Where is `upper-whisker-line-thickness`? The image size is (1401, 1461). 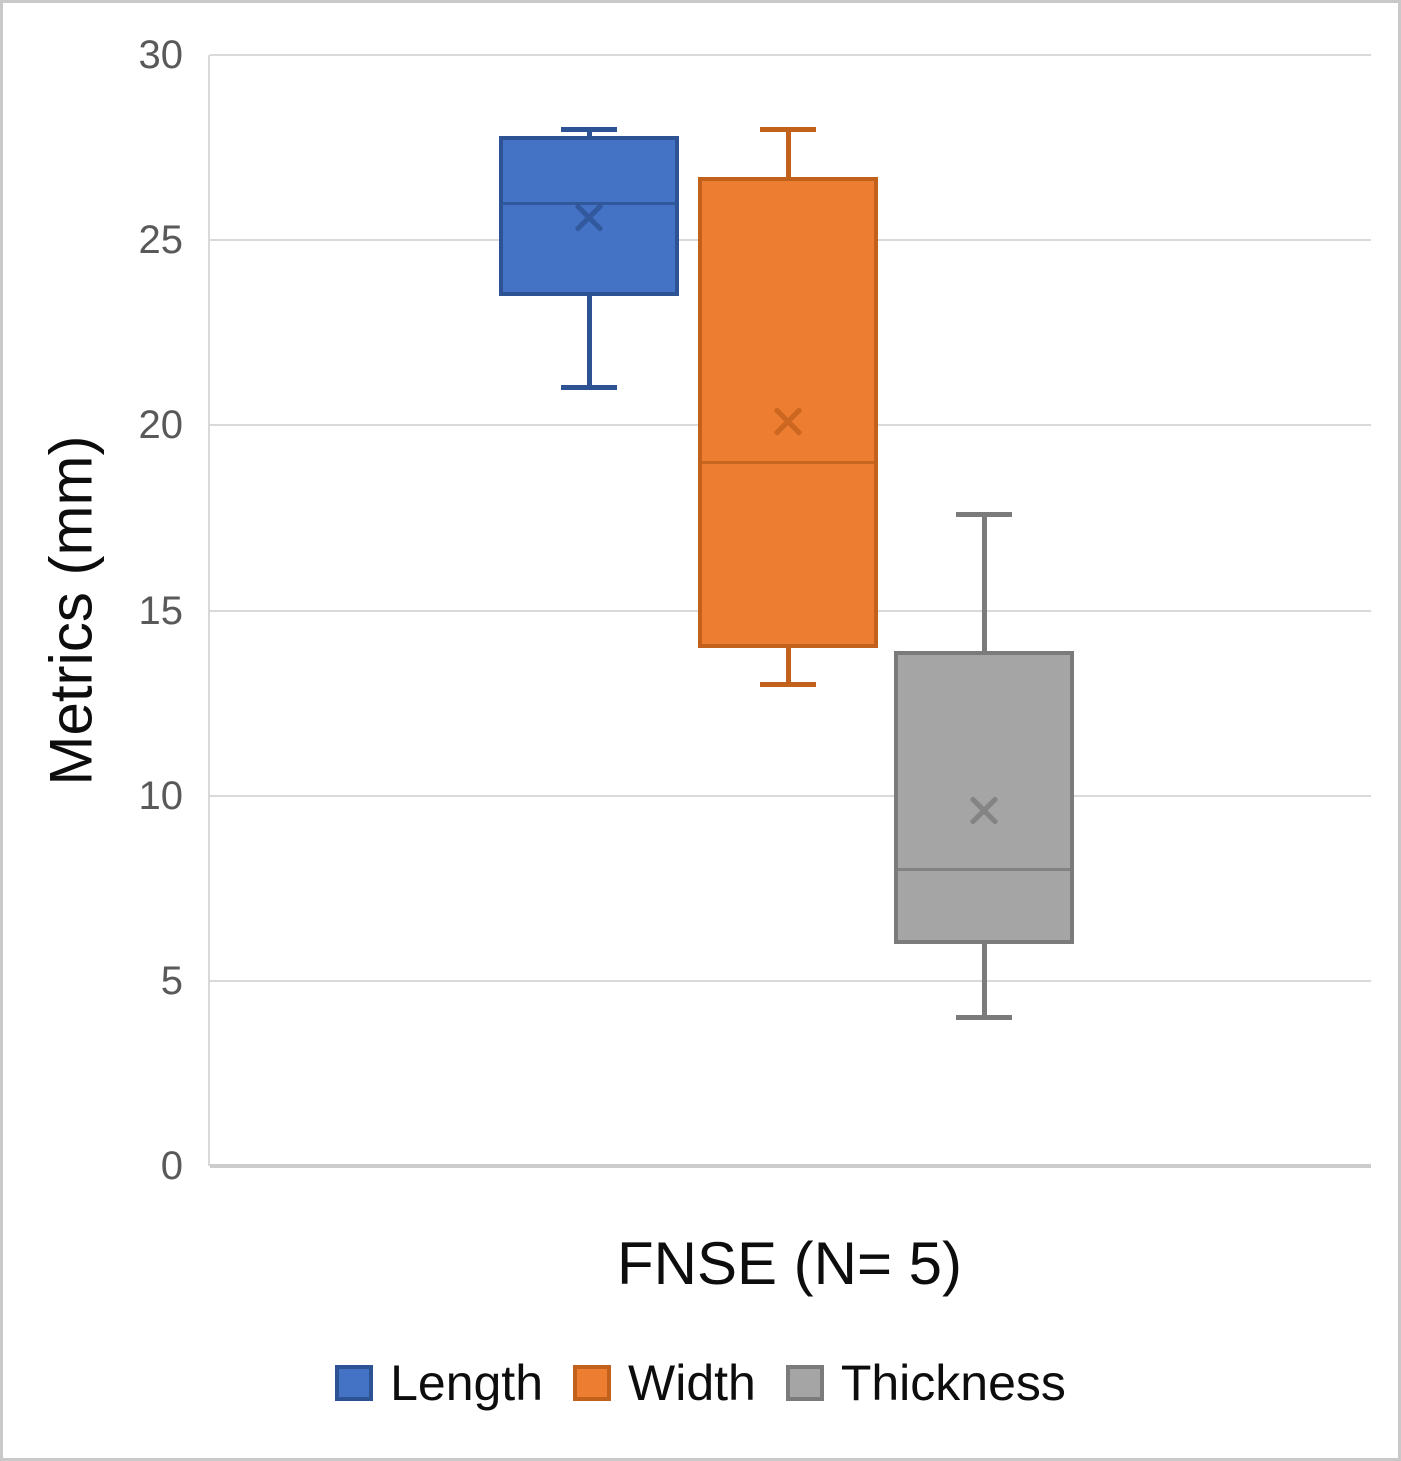 upper-whisker-line-thickness is located at coordinates (984, 583).